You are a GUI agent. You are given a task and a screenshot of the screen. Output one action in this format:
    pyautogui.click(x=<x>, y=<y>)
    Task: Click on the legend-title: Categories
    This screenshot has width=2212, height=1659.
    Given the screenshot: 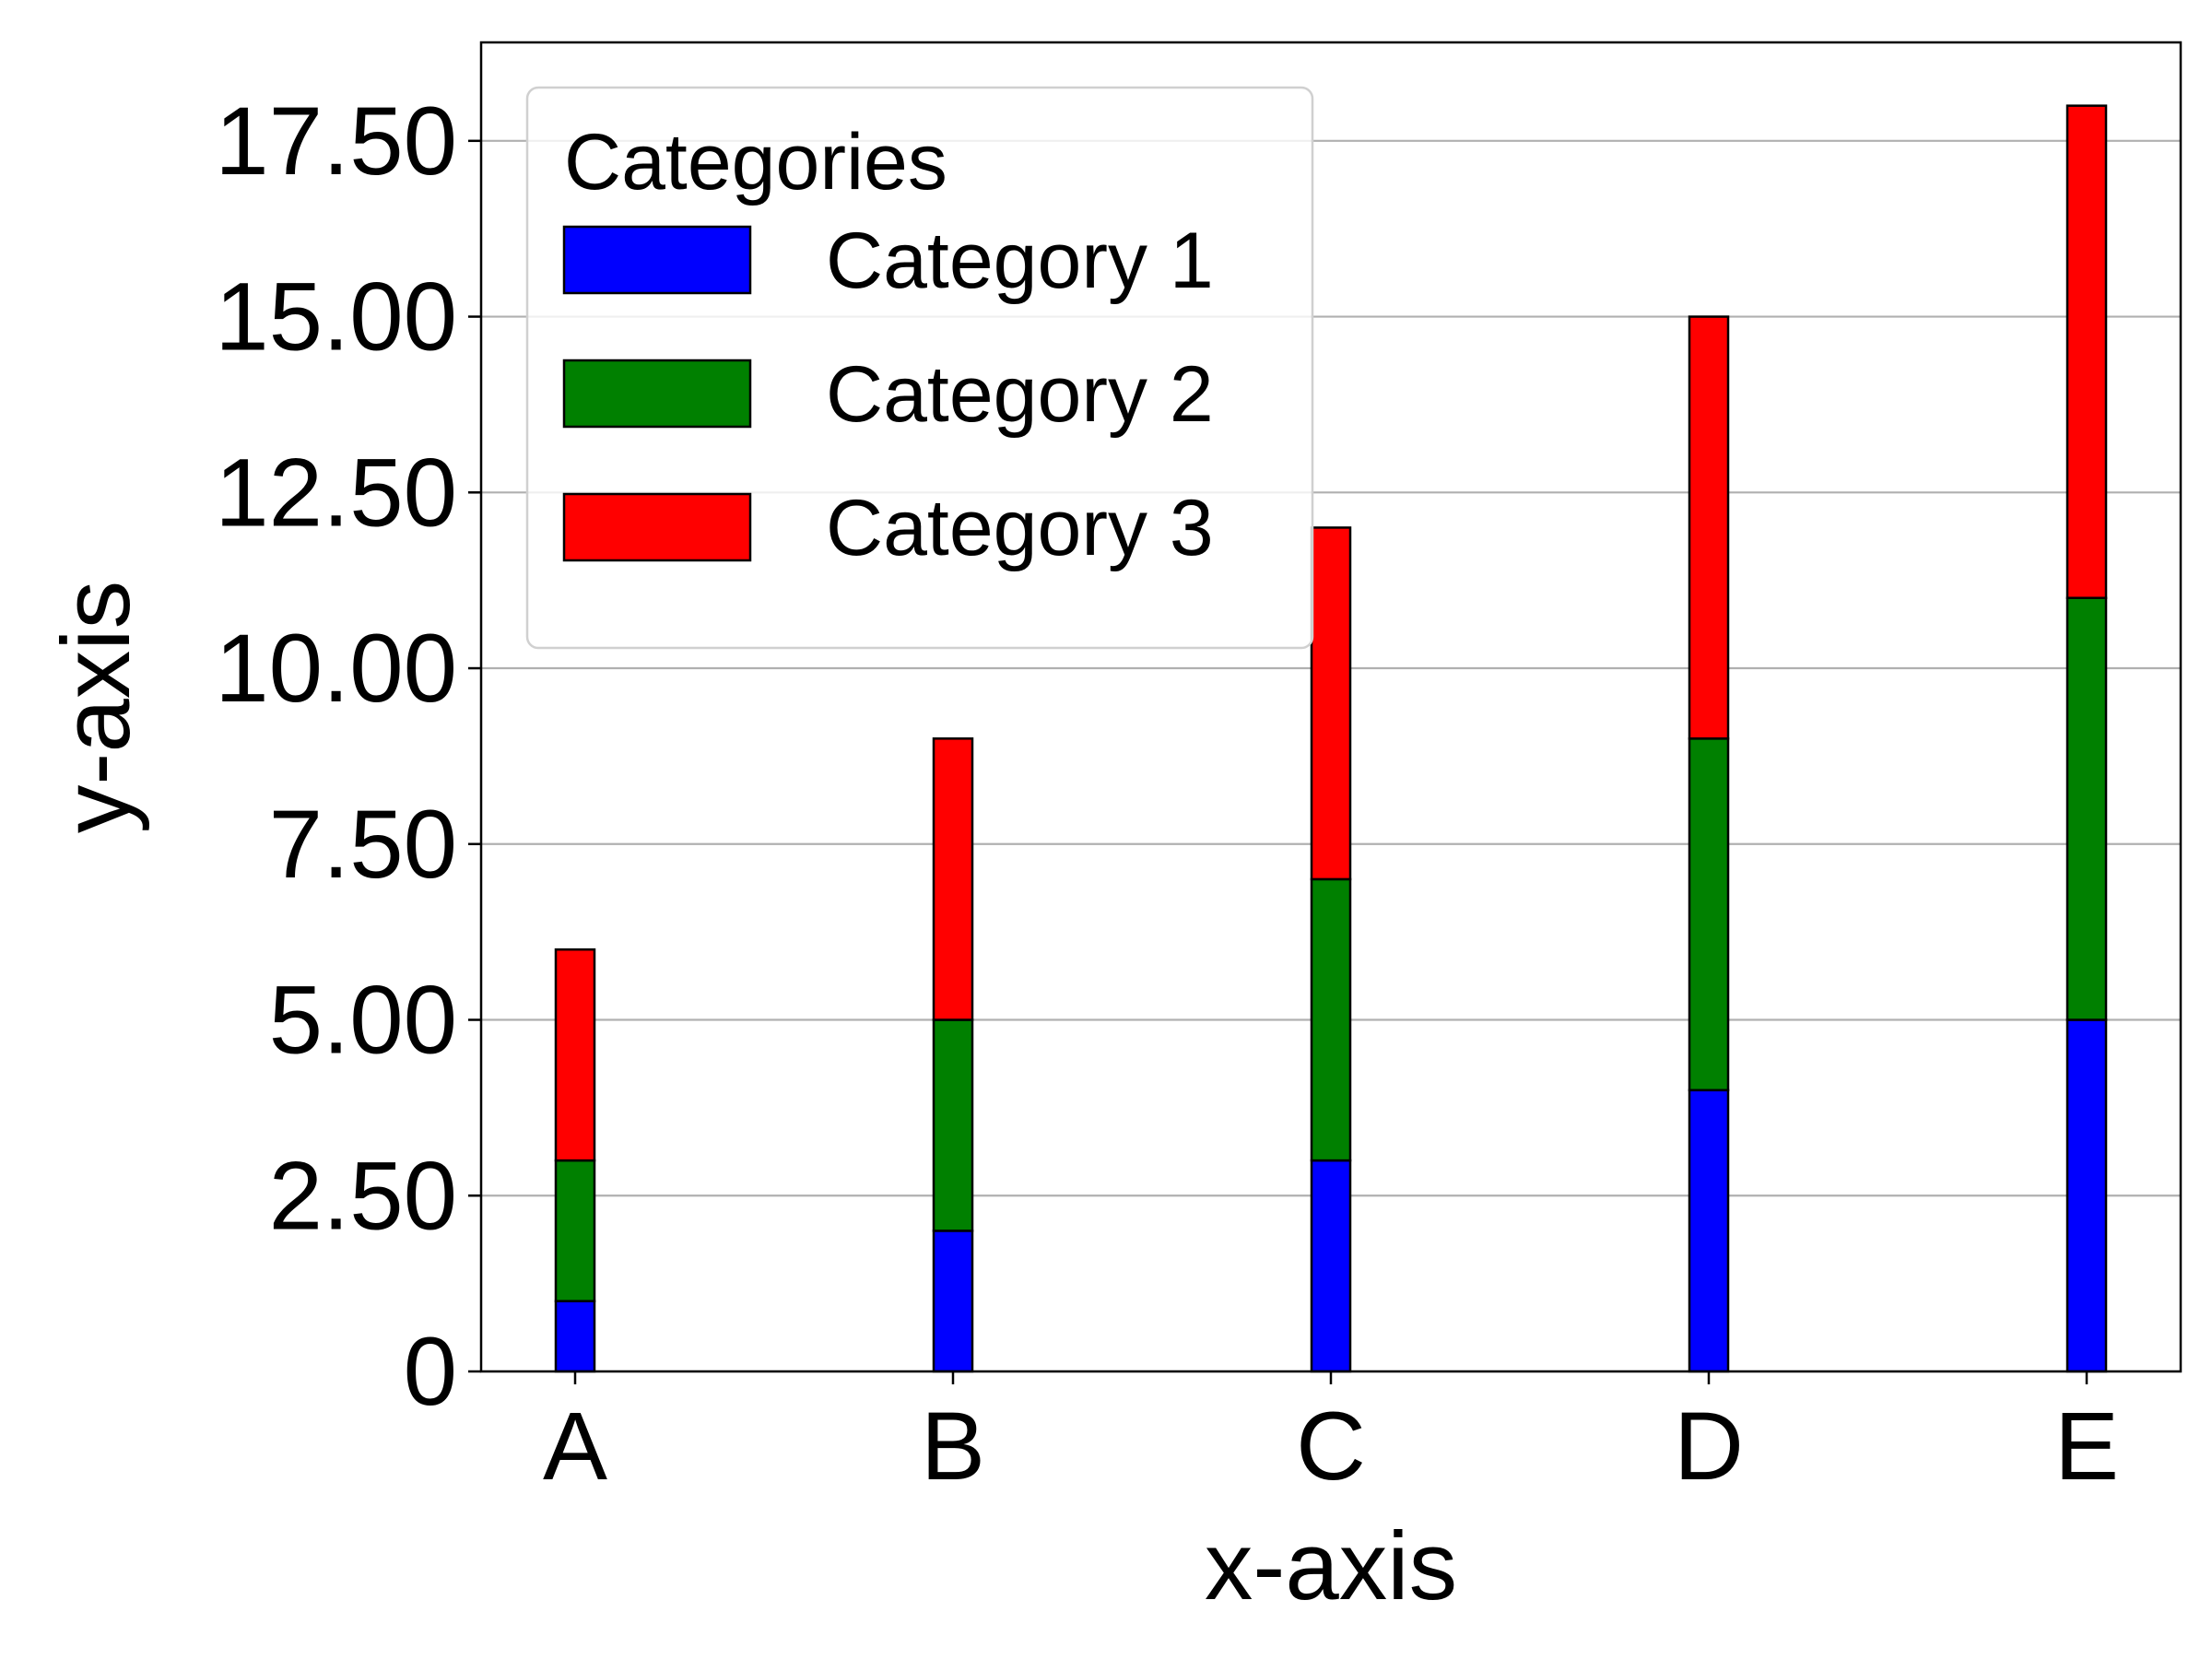 What is the action you would take?
    pyautogui.click(x=755, y=162)
    